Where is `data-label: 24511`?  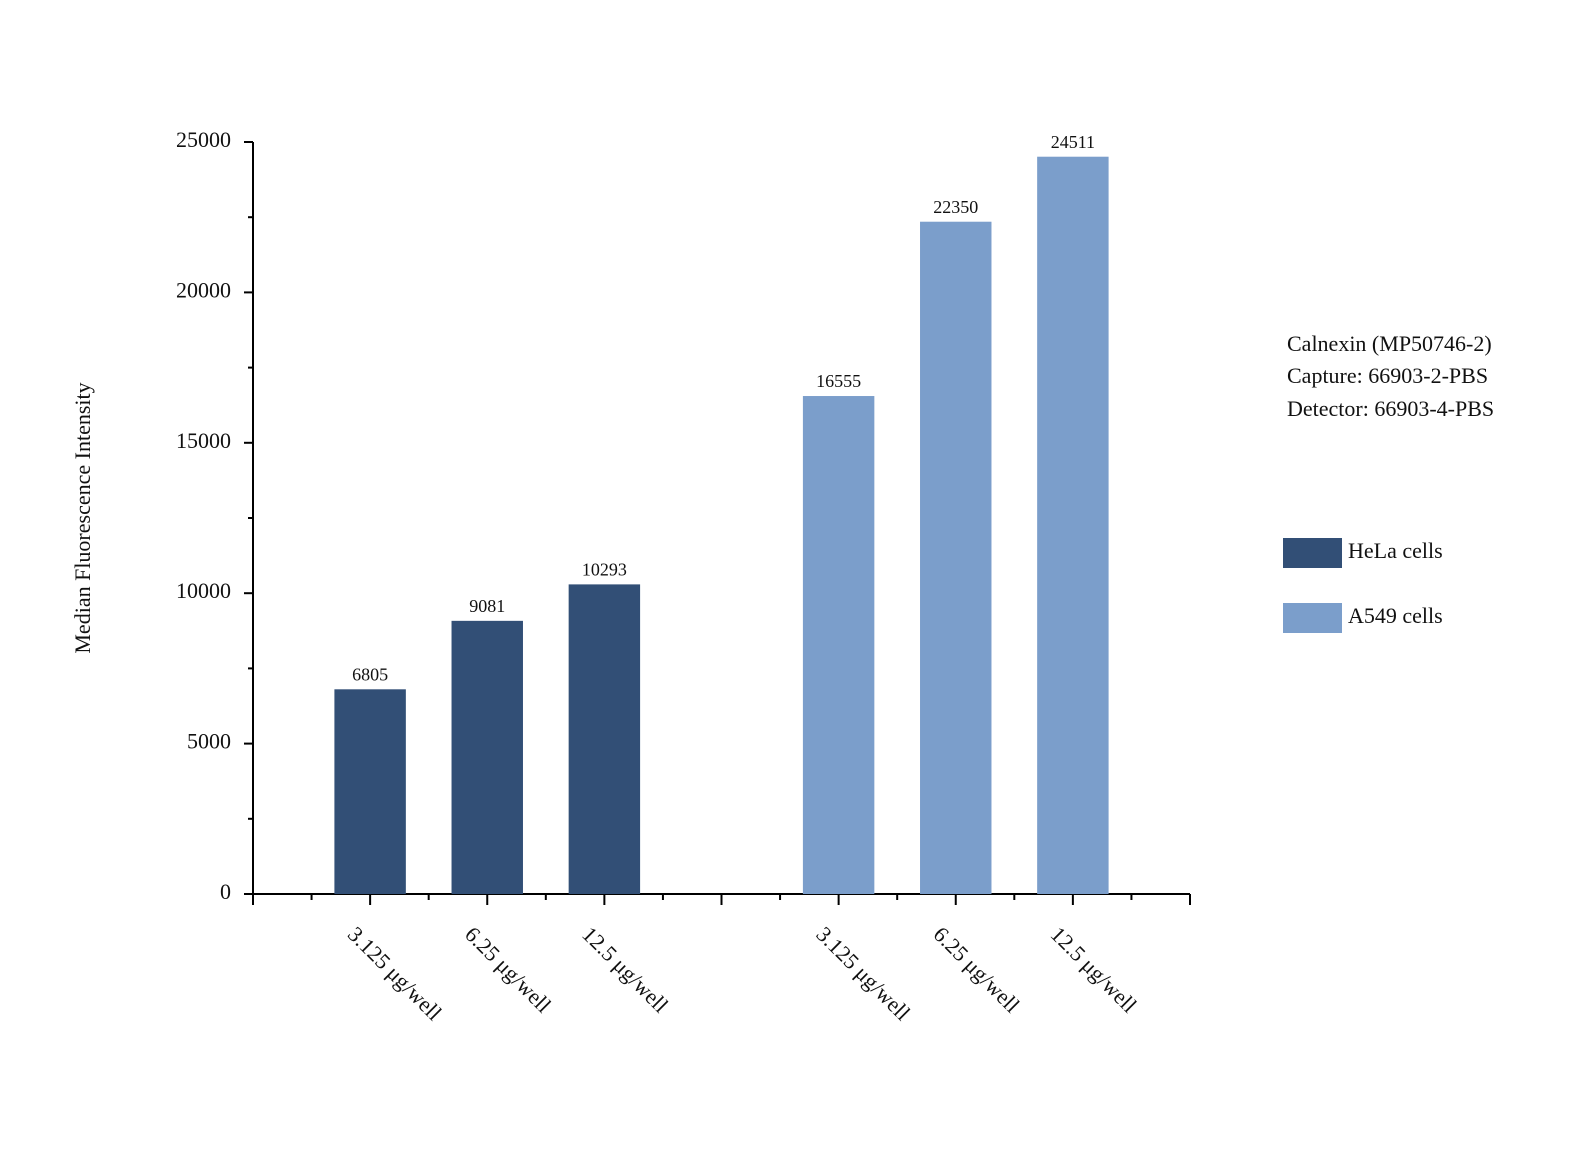
data-label: 24511 is located at coordinates (1073, 142).